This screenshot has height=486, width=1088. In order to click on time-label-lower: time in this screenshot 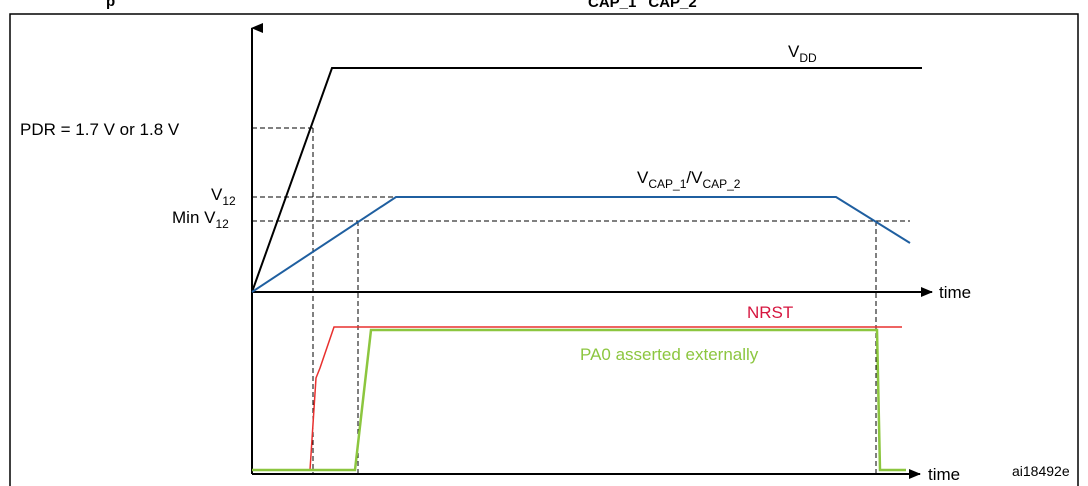, I will do `click(944, 474)`.